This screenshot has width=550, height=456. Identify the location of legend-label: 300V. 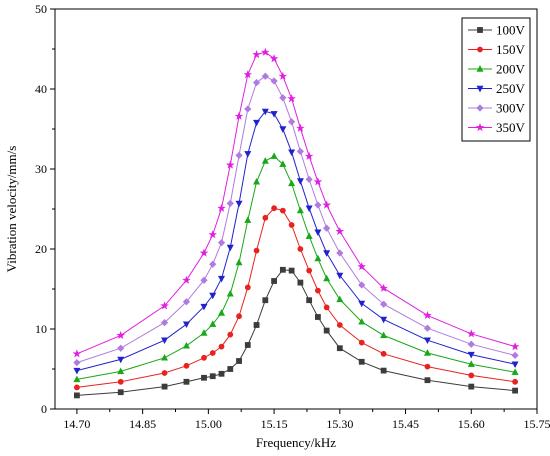
(511, 108).